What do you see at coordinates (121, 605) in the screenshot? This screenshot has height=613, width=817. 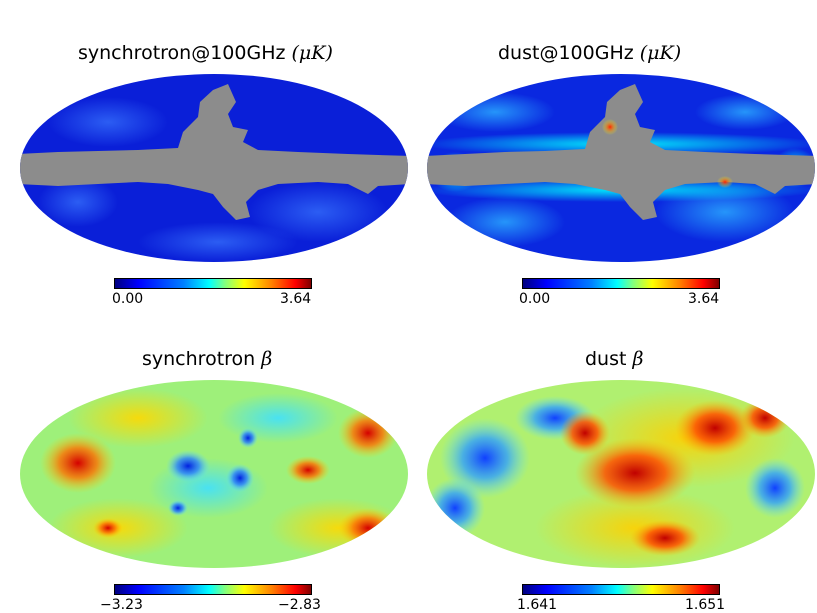 I see `colorbar-min-label: −3.23` at bounding box center [121, 605].